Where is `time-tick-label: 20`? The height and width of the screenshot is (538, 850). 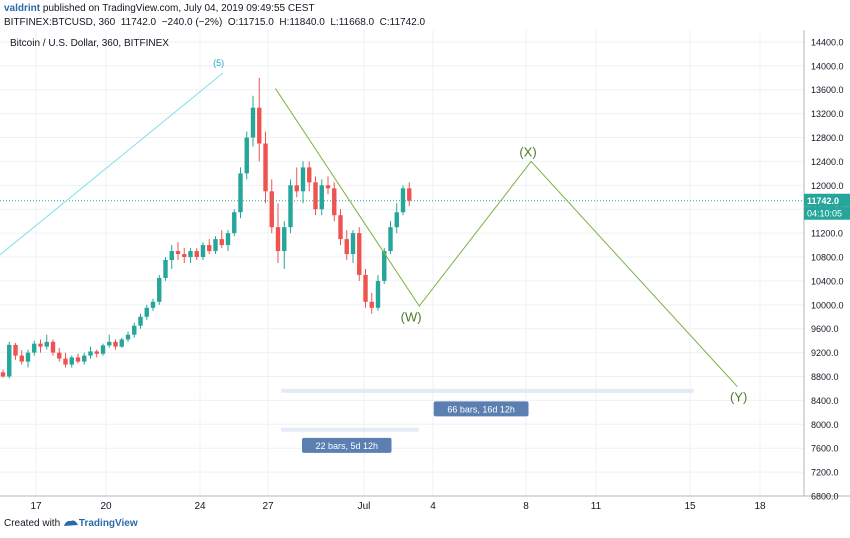 time-tick-label: 20 is located at coordinates (106, 506).